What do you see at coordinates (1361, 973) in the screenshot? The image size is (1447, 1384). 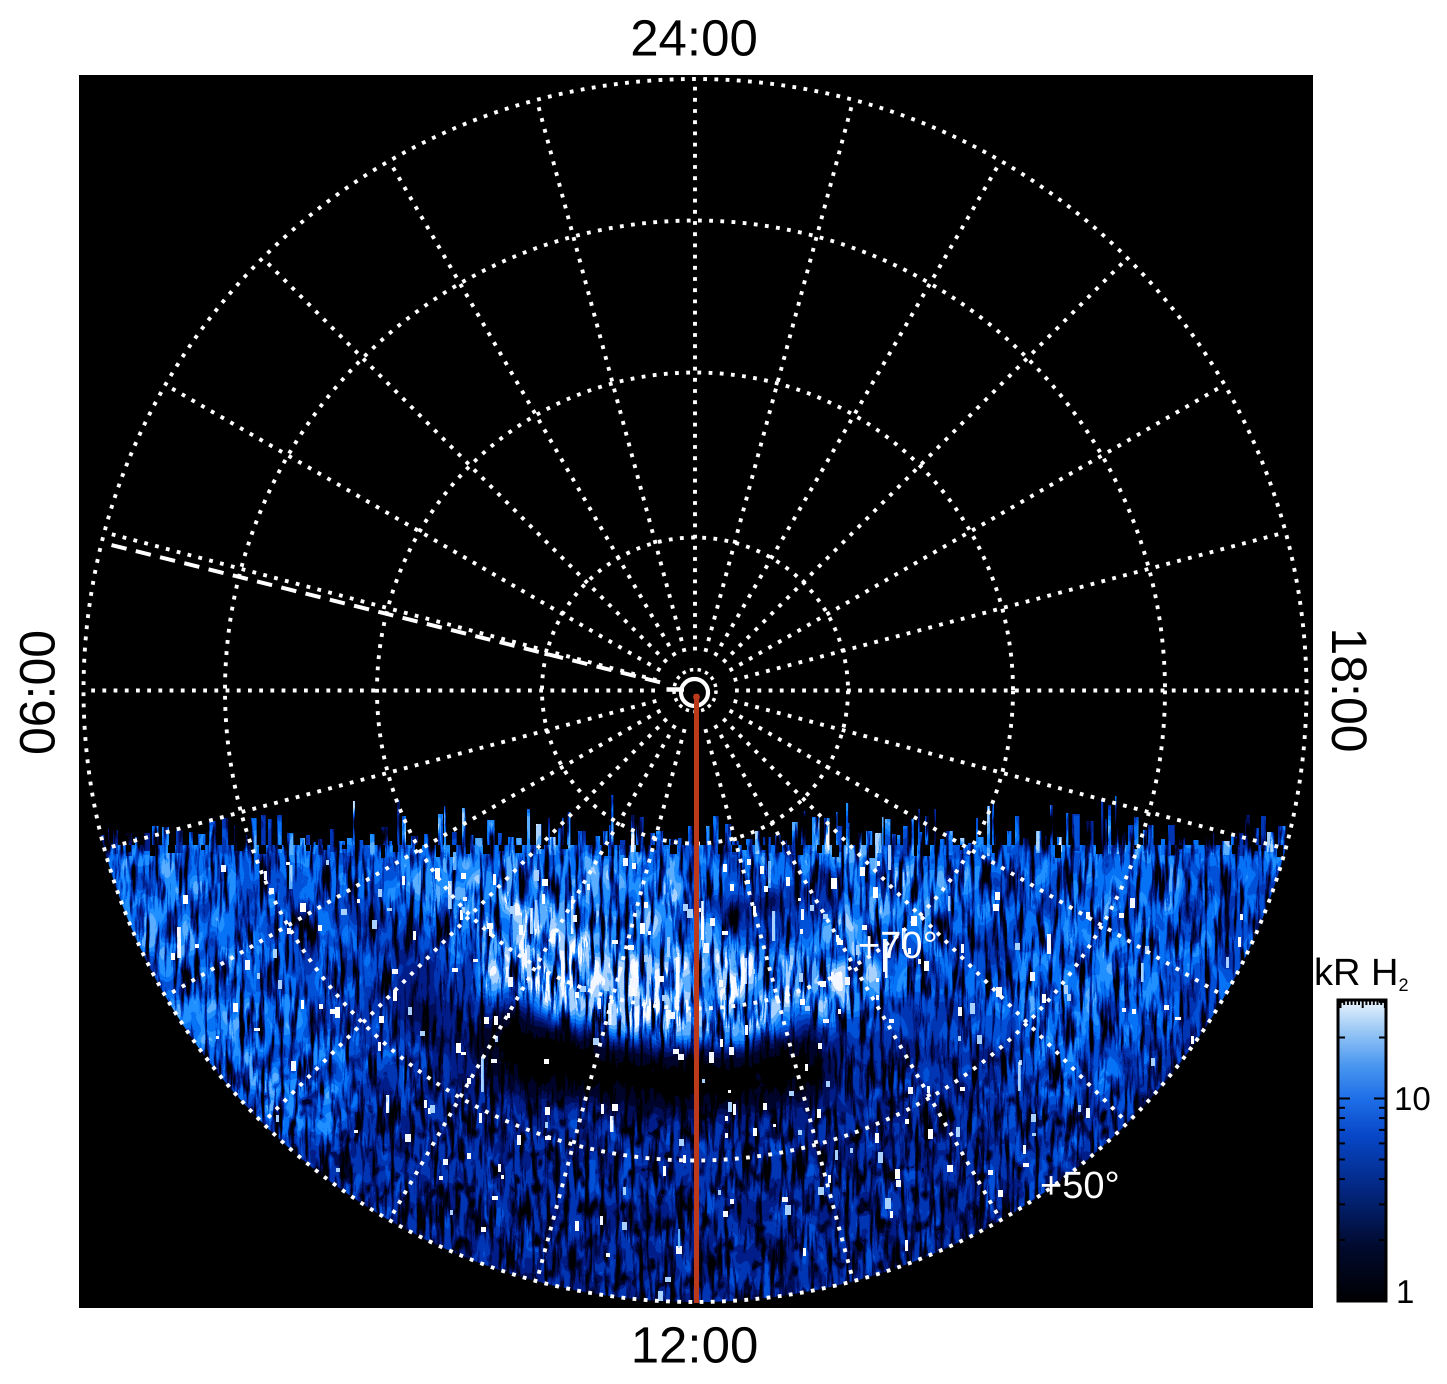 I see `svg-text: kR H2` at bounding box center [1361, 973].